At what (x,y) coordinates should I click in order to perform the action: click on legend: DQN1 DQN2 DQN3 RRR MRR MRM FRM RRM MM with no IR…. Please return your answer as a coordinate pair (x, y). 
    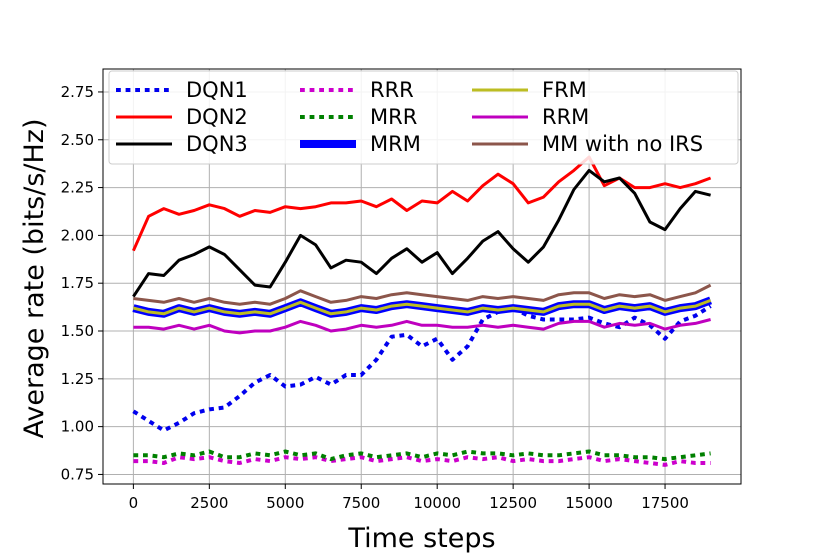
    Looking at the image, I should click on (423, 117).